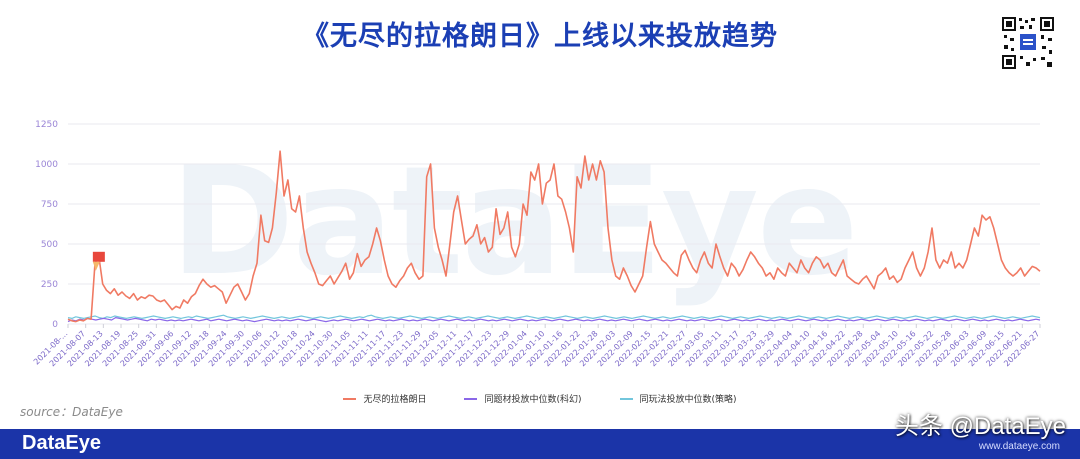 The image size is (1080, 459). Describe the element at coordinates (533, 400) in the screenshot. I see `legend-label-series-2: 同题材投放中位数(科幻)` at that location.